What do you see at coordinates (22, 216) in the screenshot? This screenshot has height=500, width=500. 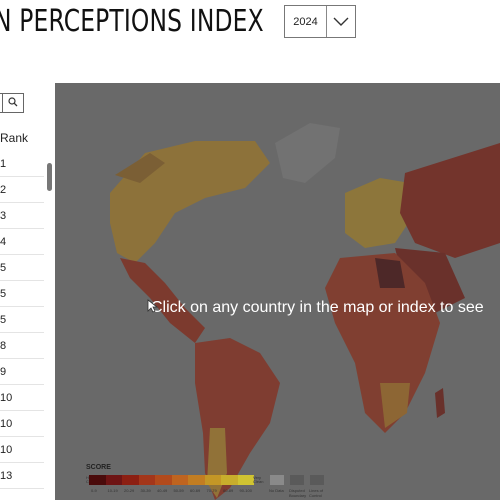 I see `table-row: 3` at bounding box center [22, 216].